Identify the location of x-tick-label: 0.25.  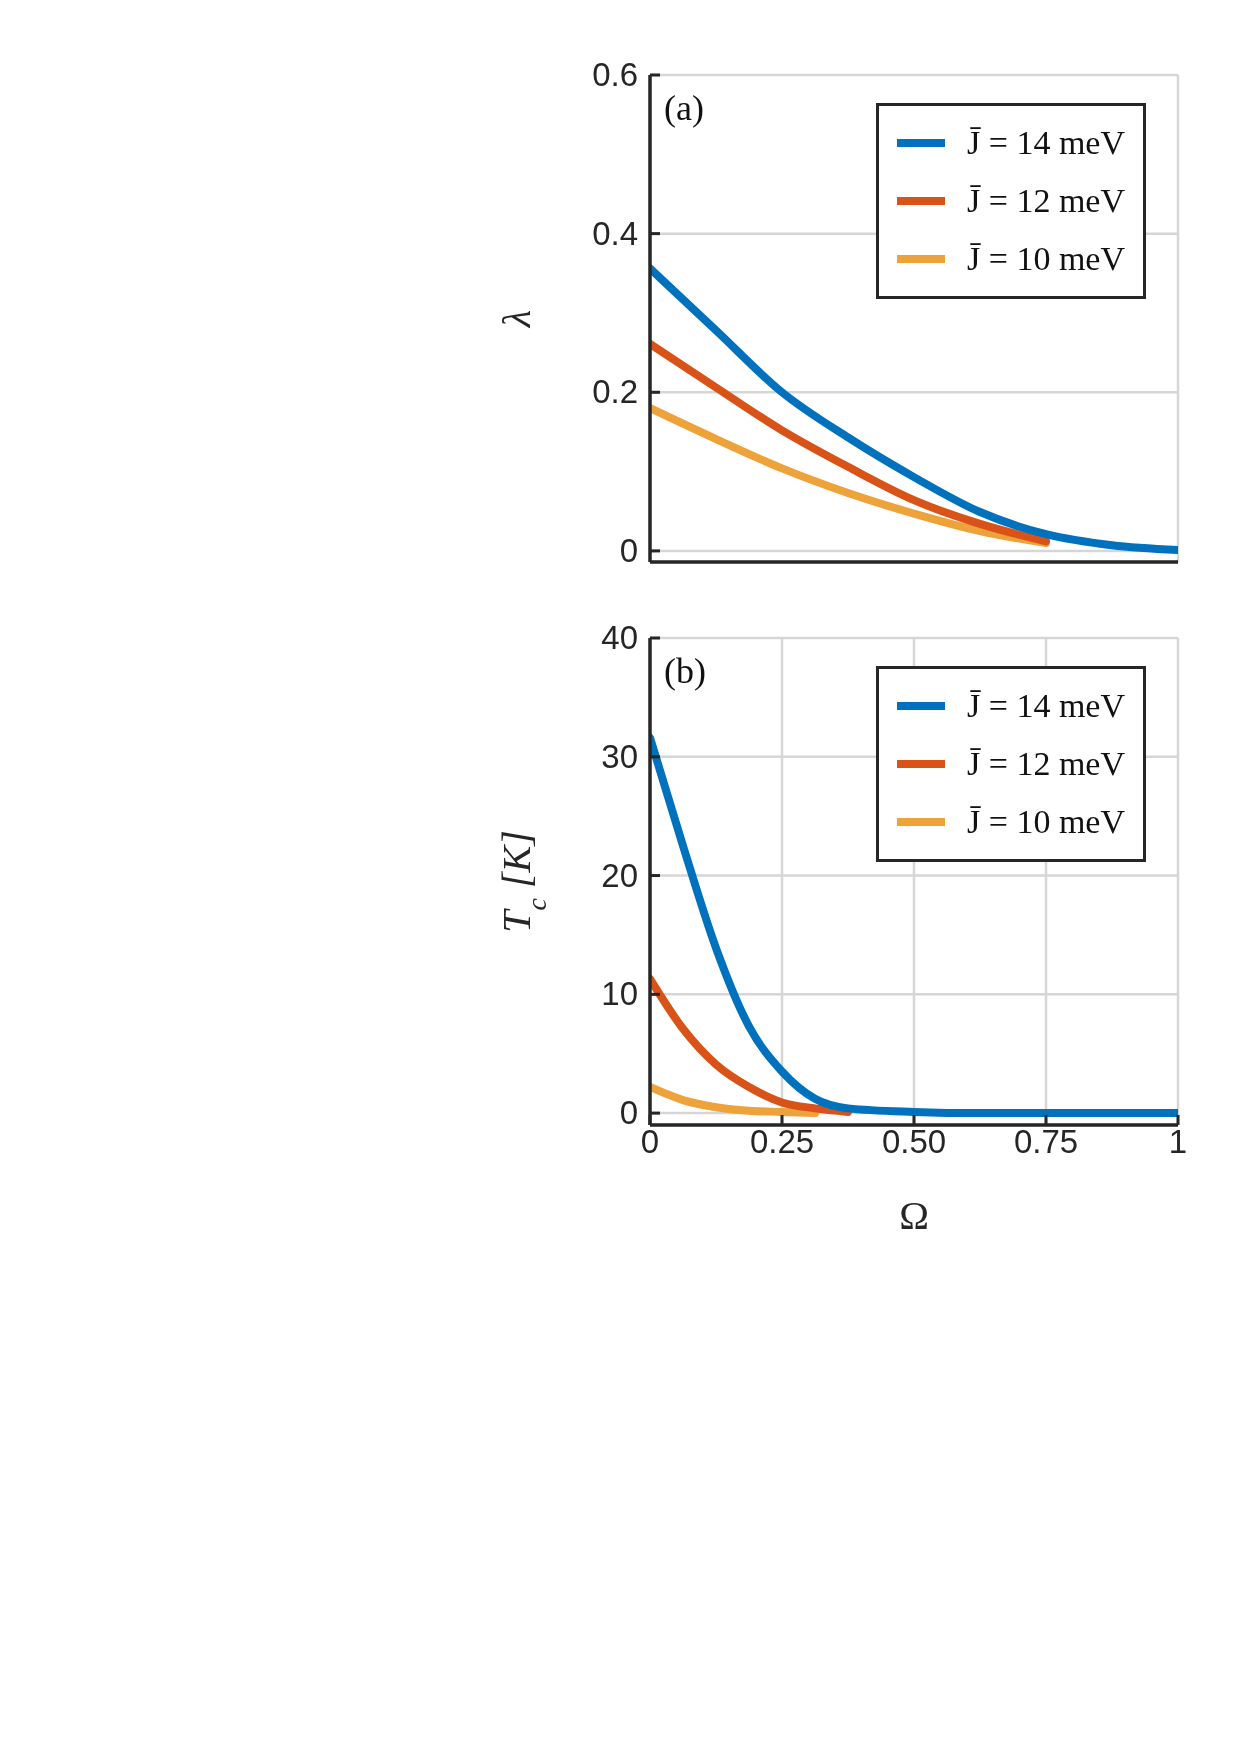
(782, 1141).